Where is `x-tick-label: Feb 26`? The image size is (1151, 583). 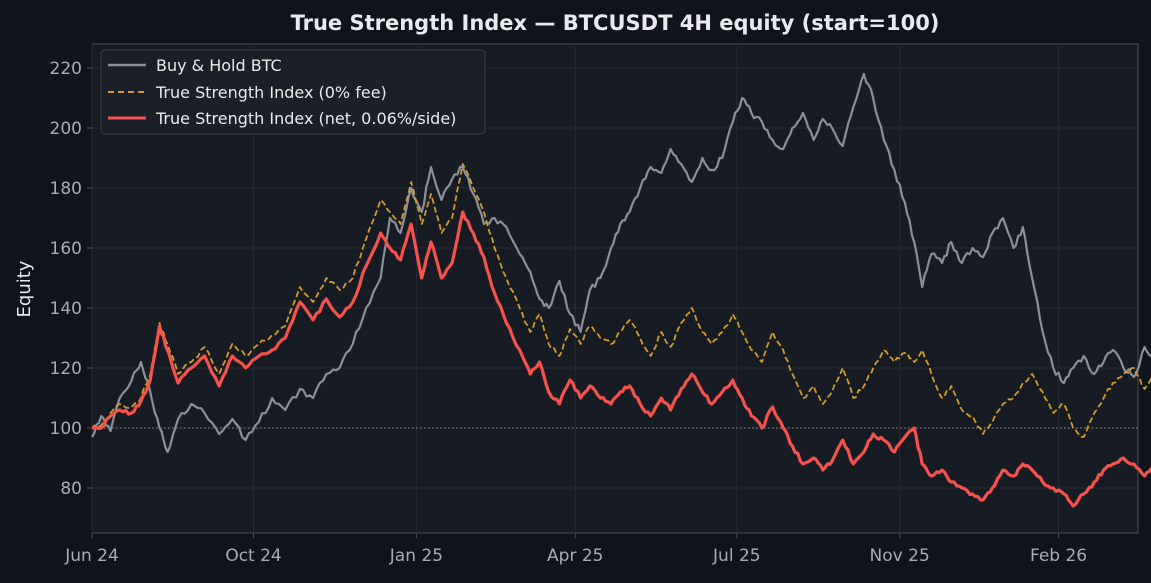 x-tick-label: Feb 26 is located at coordinates (1058, 556).